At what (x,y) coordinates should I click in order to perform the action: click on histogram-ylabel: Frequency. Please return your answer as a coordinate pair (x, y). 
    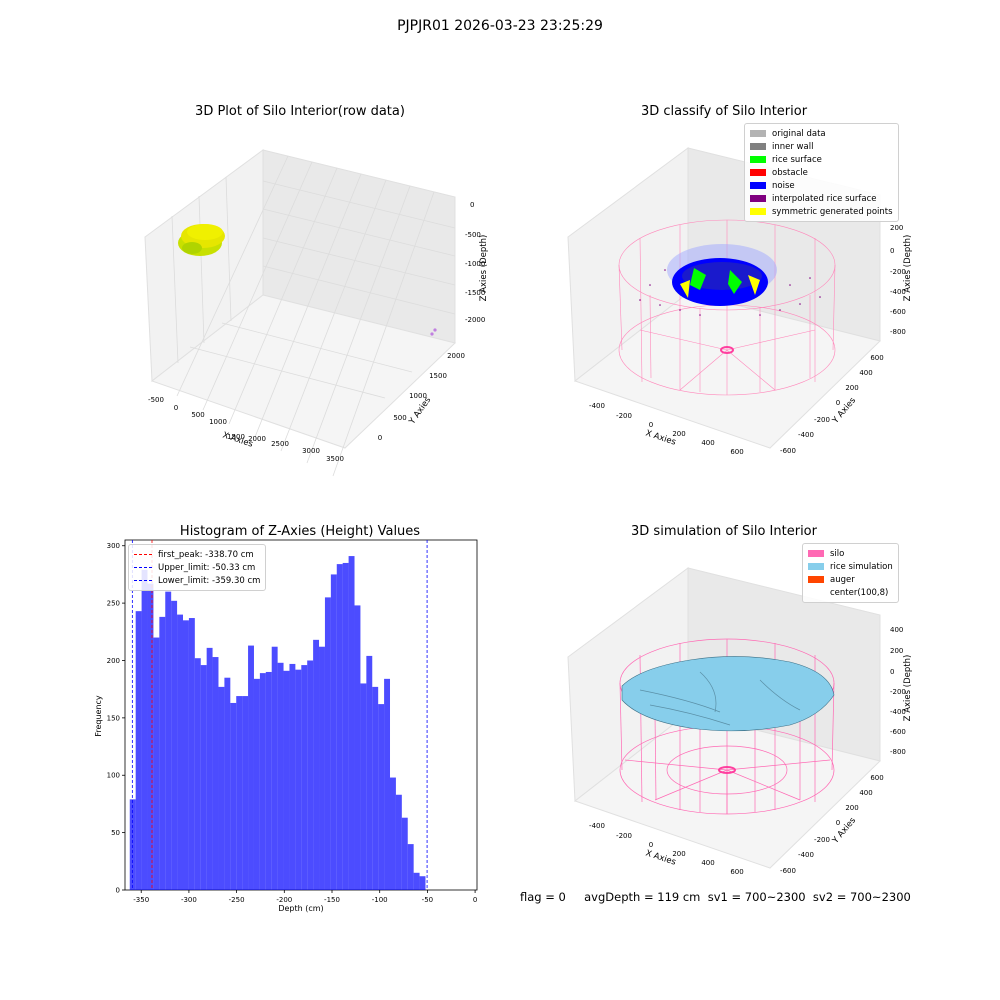
    Looking at the image, I should click on (98, 716).